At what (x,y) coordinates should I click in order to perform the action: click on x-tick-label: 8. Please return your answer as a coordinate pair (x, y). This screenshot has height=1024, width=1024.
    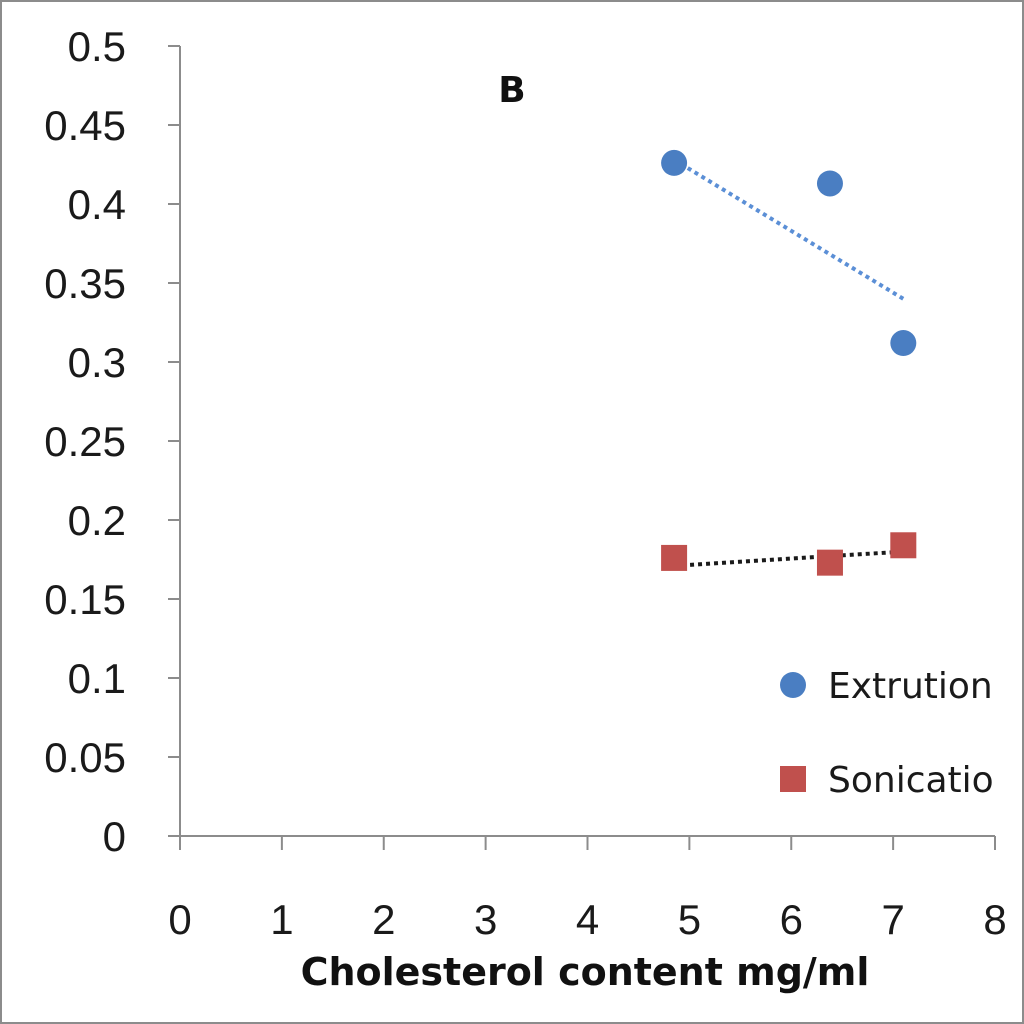
    Looking at the image, I should click on (994, 919).